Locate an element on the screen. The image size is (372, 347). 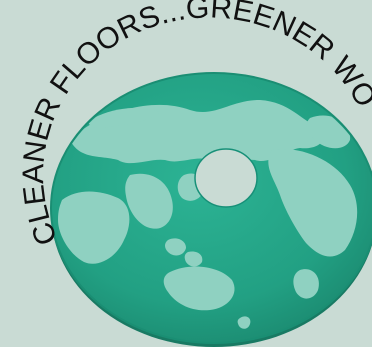
center-hole-edge is located at coordinates (226, 178).